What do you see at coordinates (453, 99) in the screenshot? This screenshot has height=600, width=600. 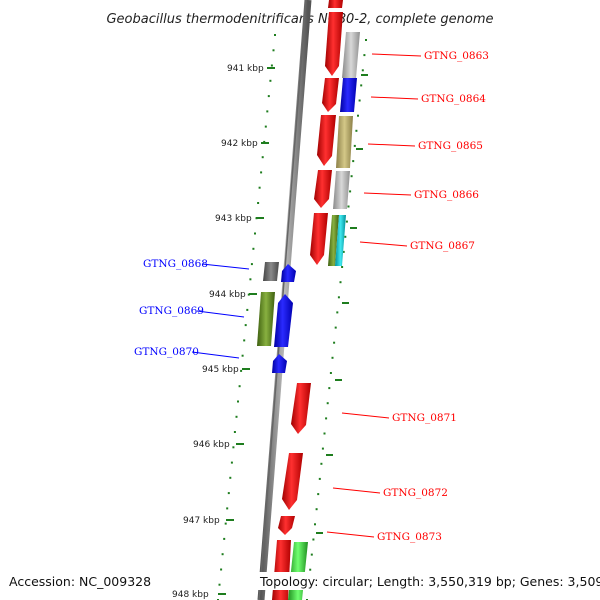 I see `gene-label: GTNG_0864` at bounding box center [453, 99].